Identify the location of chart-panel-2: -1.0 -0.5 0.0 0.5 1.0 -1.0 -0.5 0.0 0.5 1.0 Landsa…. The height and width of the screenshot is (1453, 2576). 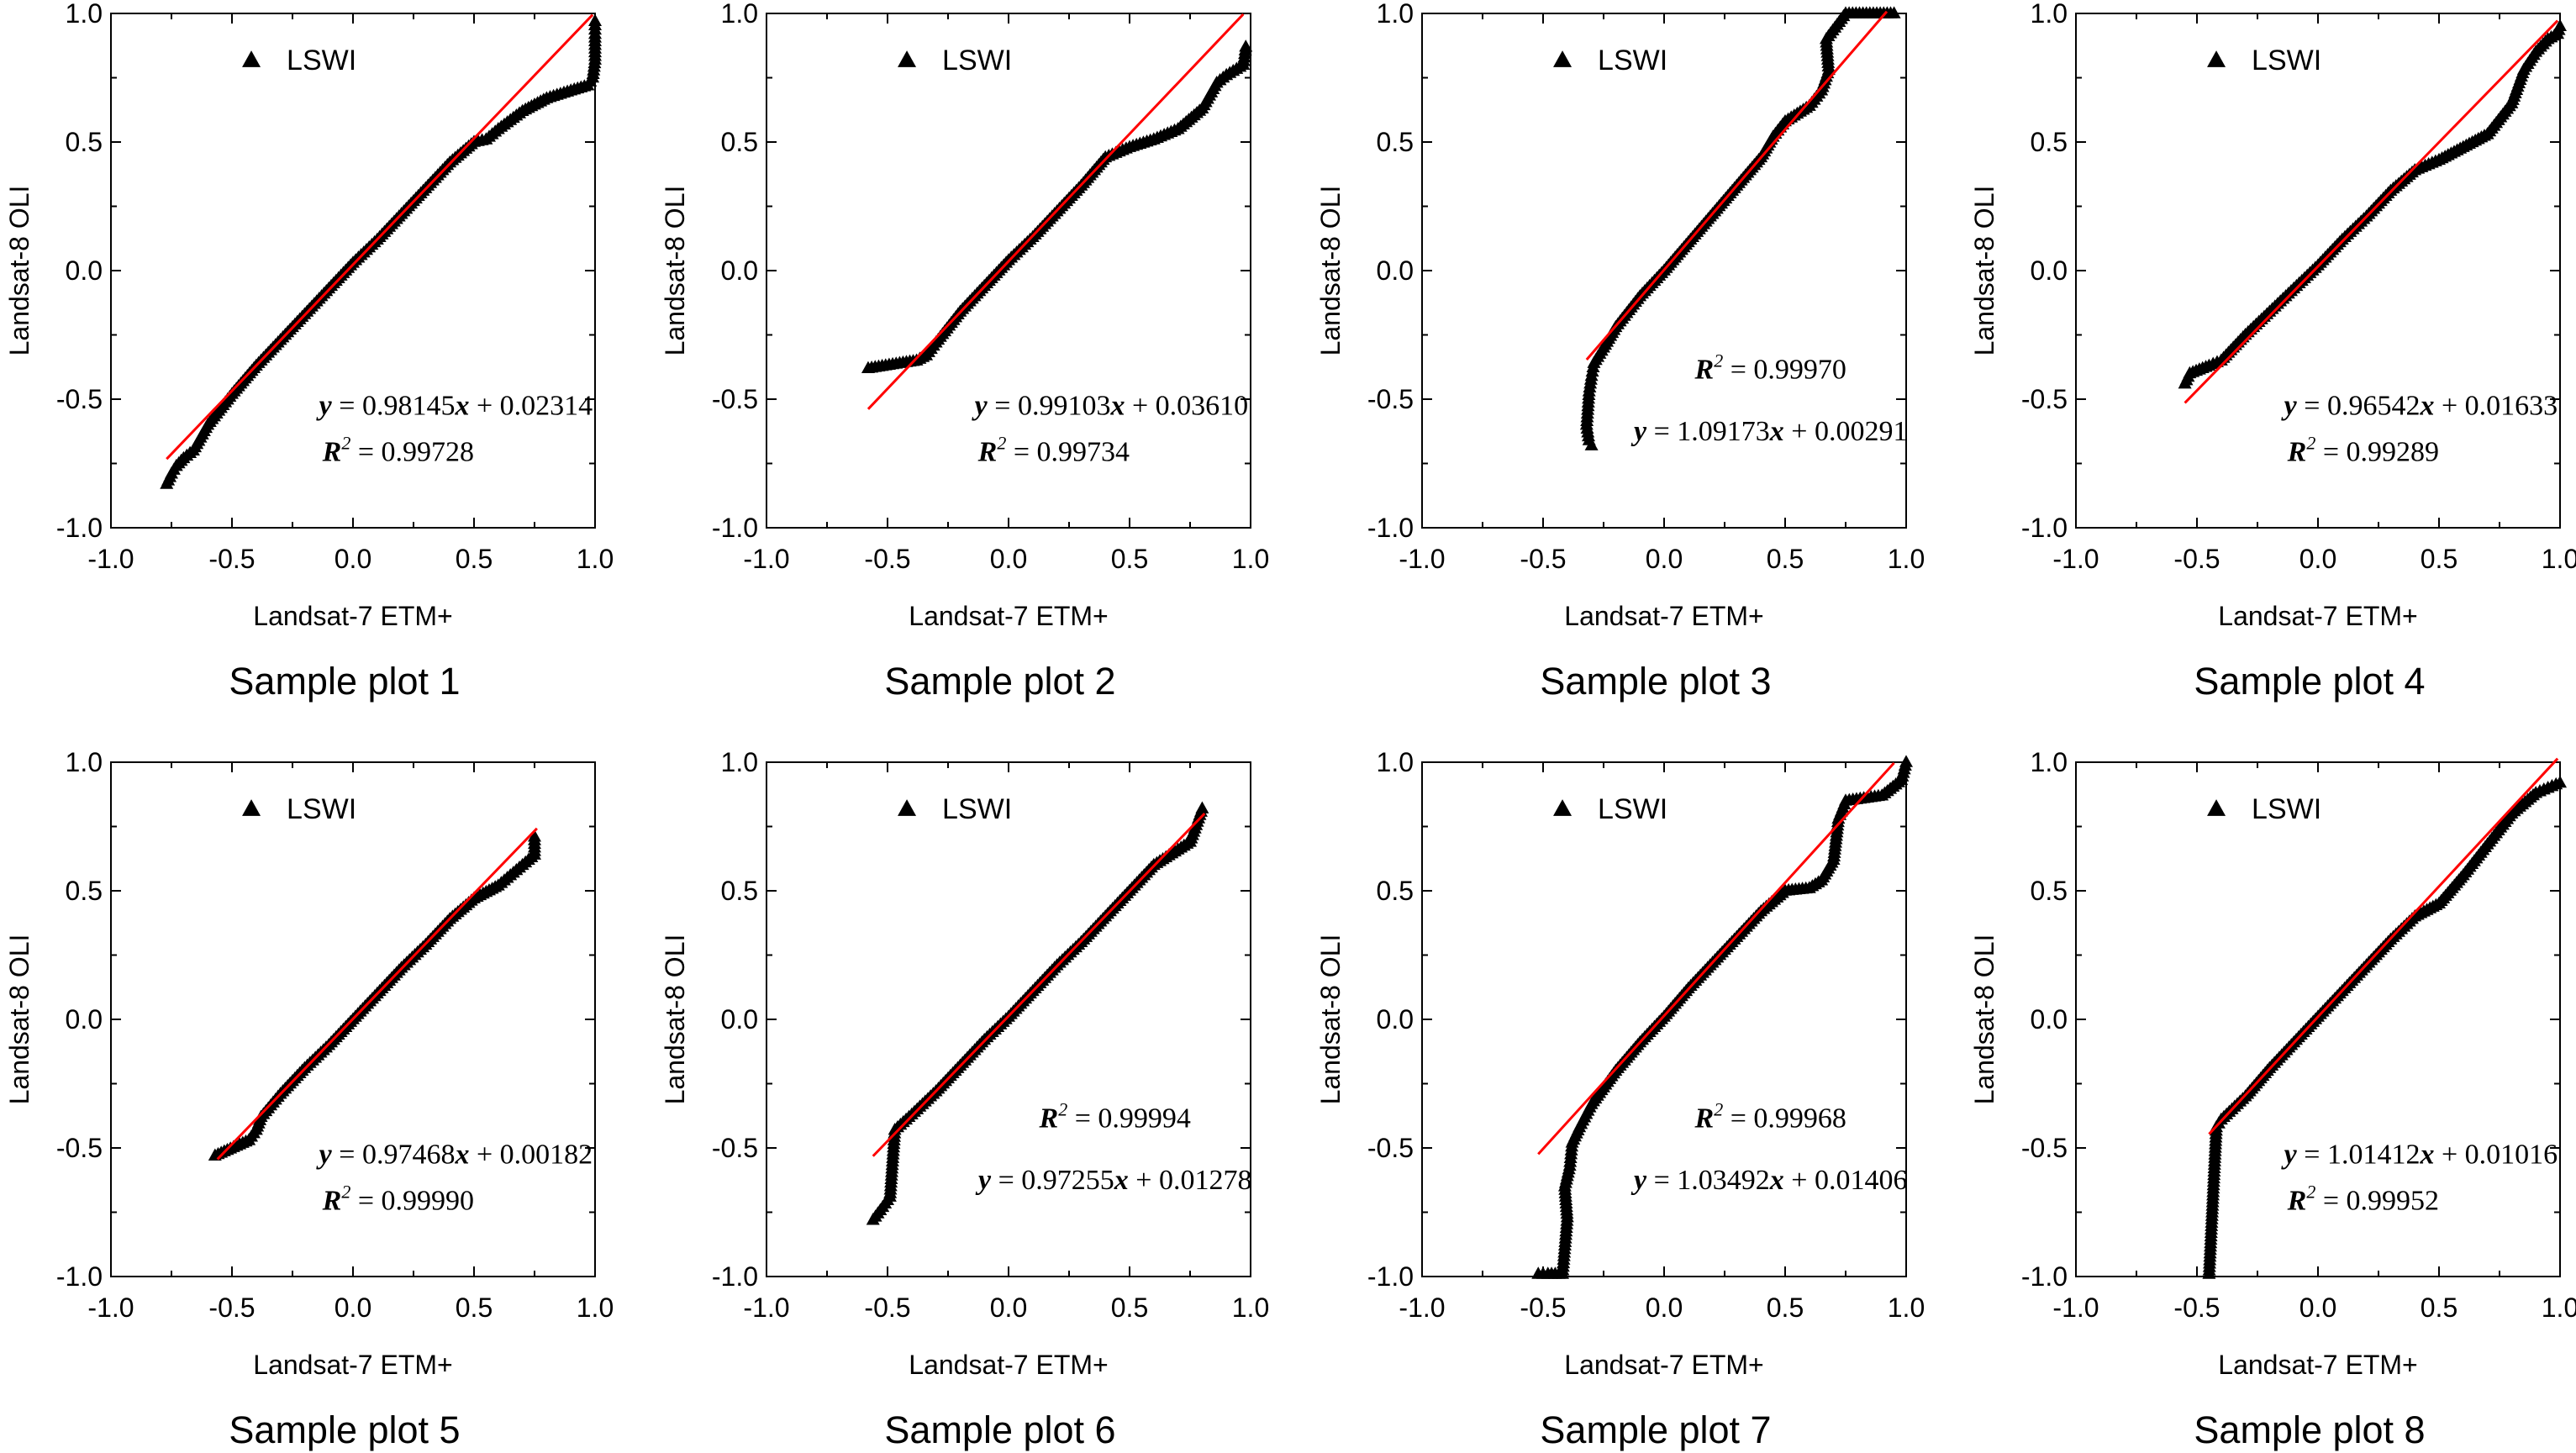
(964, 351).